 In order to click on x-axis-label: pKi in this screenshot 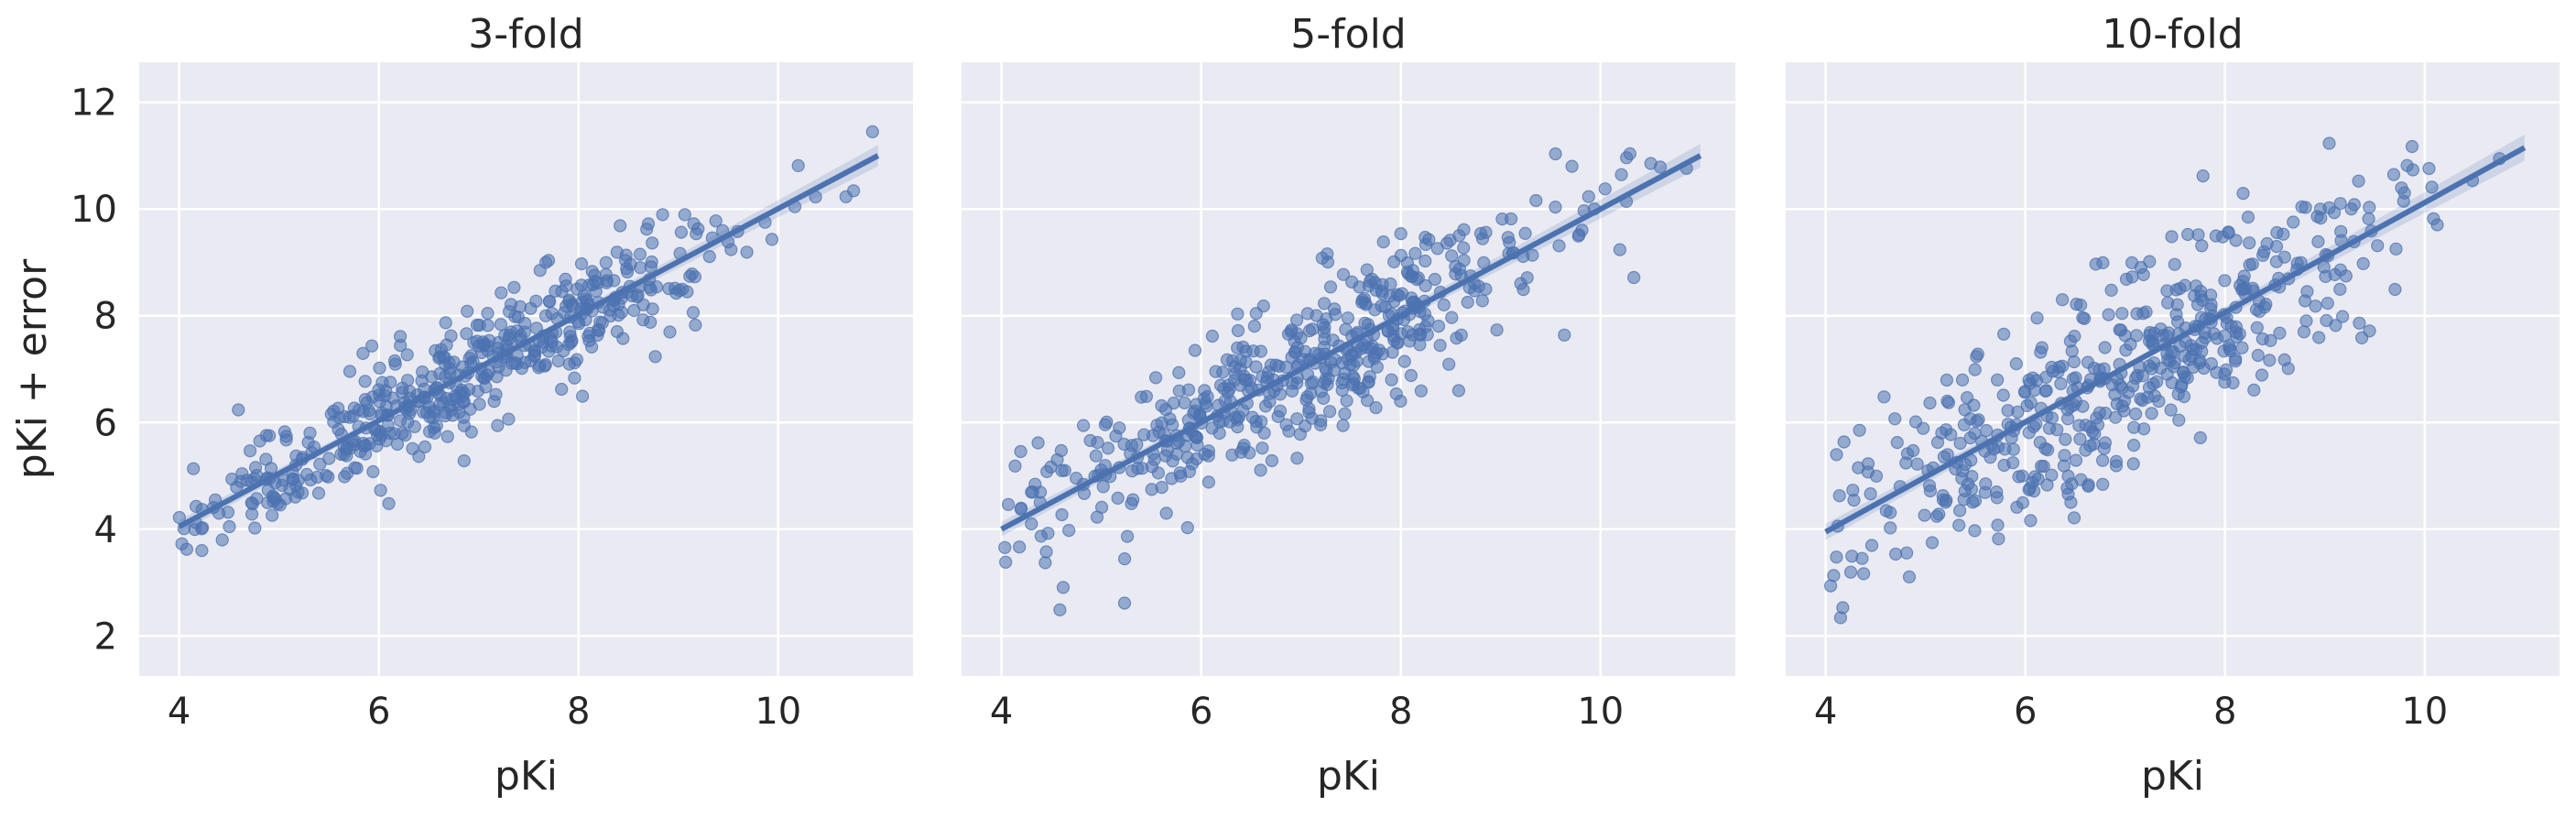, I will do `click(526, 777)`.